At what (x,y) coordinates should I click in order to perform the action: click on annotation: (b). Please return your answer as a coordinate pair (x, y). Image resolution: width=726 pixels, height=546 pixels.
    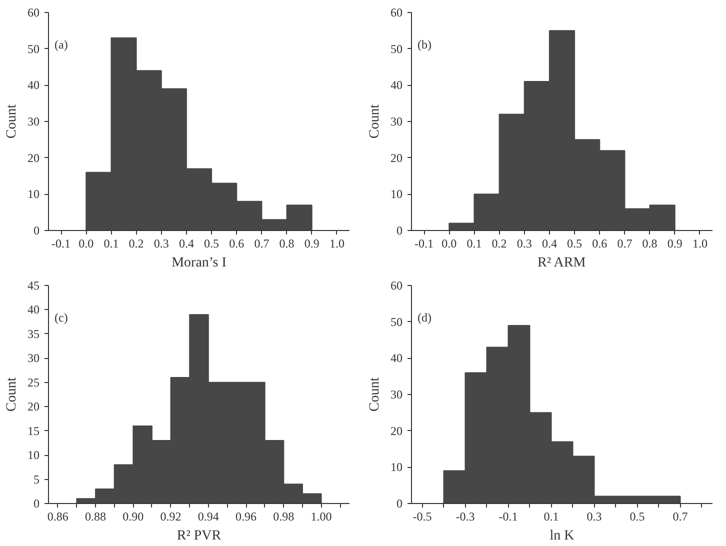
    Looking at the image, I should click on (425, 45).